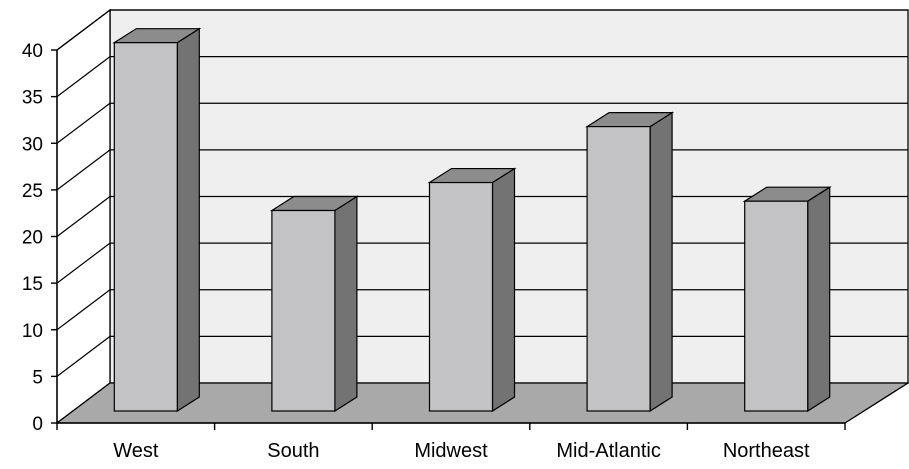  Describe the element at coordinates (136, 451) in the screenshot. I see `category-label: West` at that location.